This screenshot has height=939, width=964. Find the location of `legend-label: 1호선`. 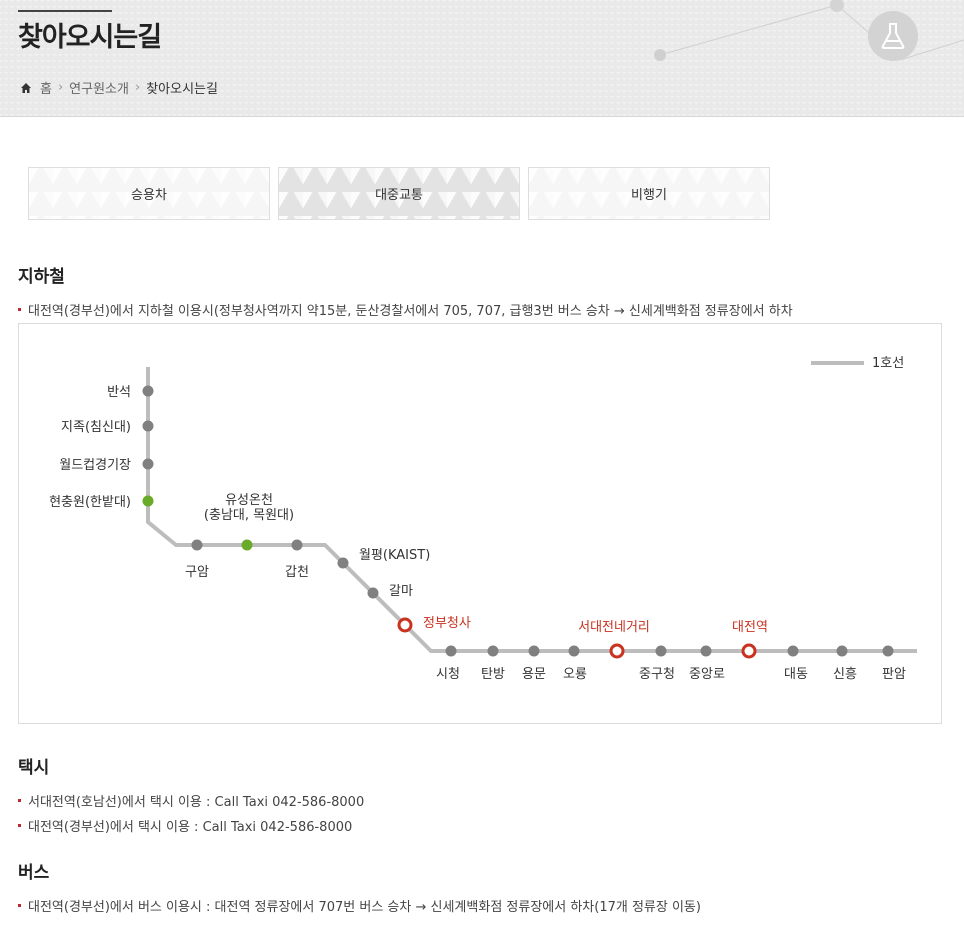

legend-label: 1호선 is located at coordinates (888, 363).